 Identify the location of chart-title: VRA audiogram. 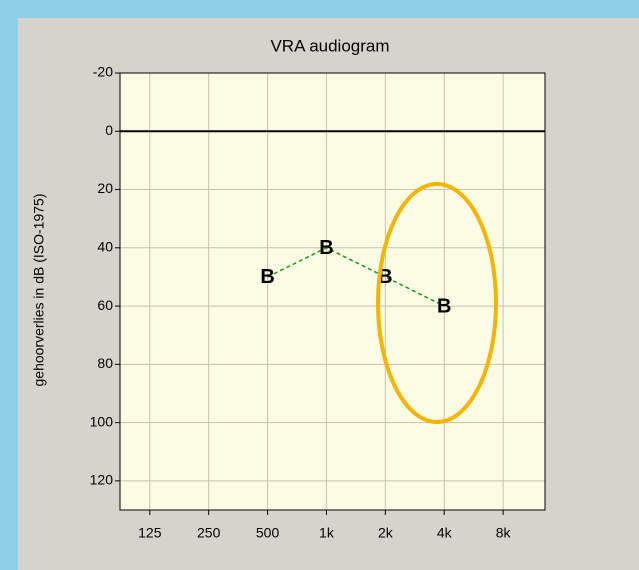
(329, 45).